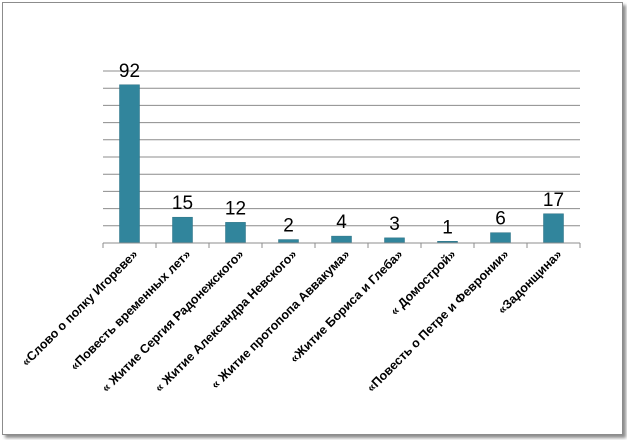 This screenshot has height=440, width=627. Describe the element at coordinates (341, 222) in the screenshot. I see `value-label: 4` at that location.